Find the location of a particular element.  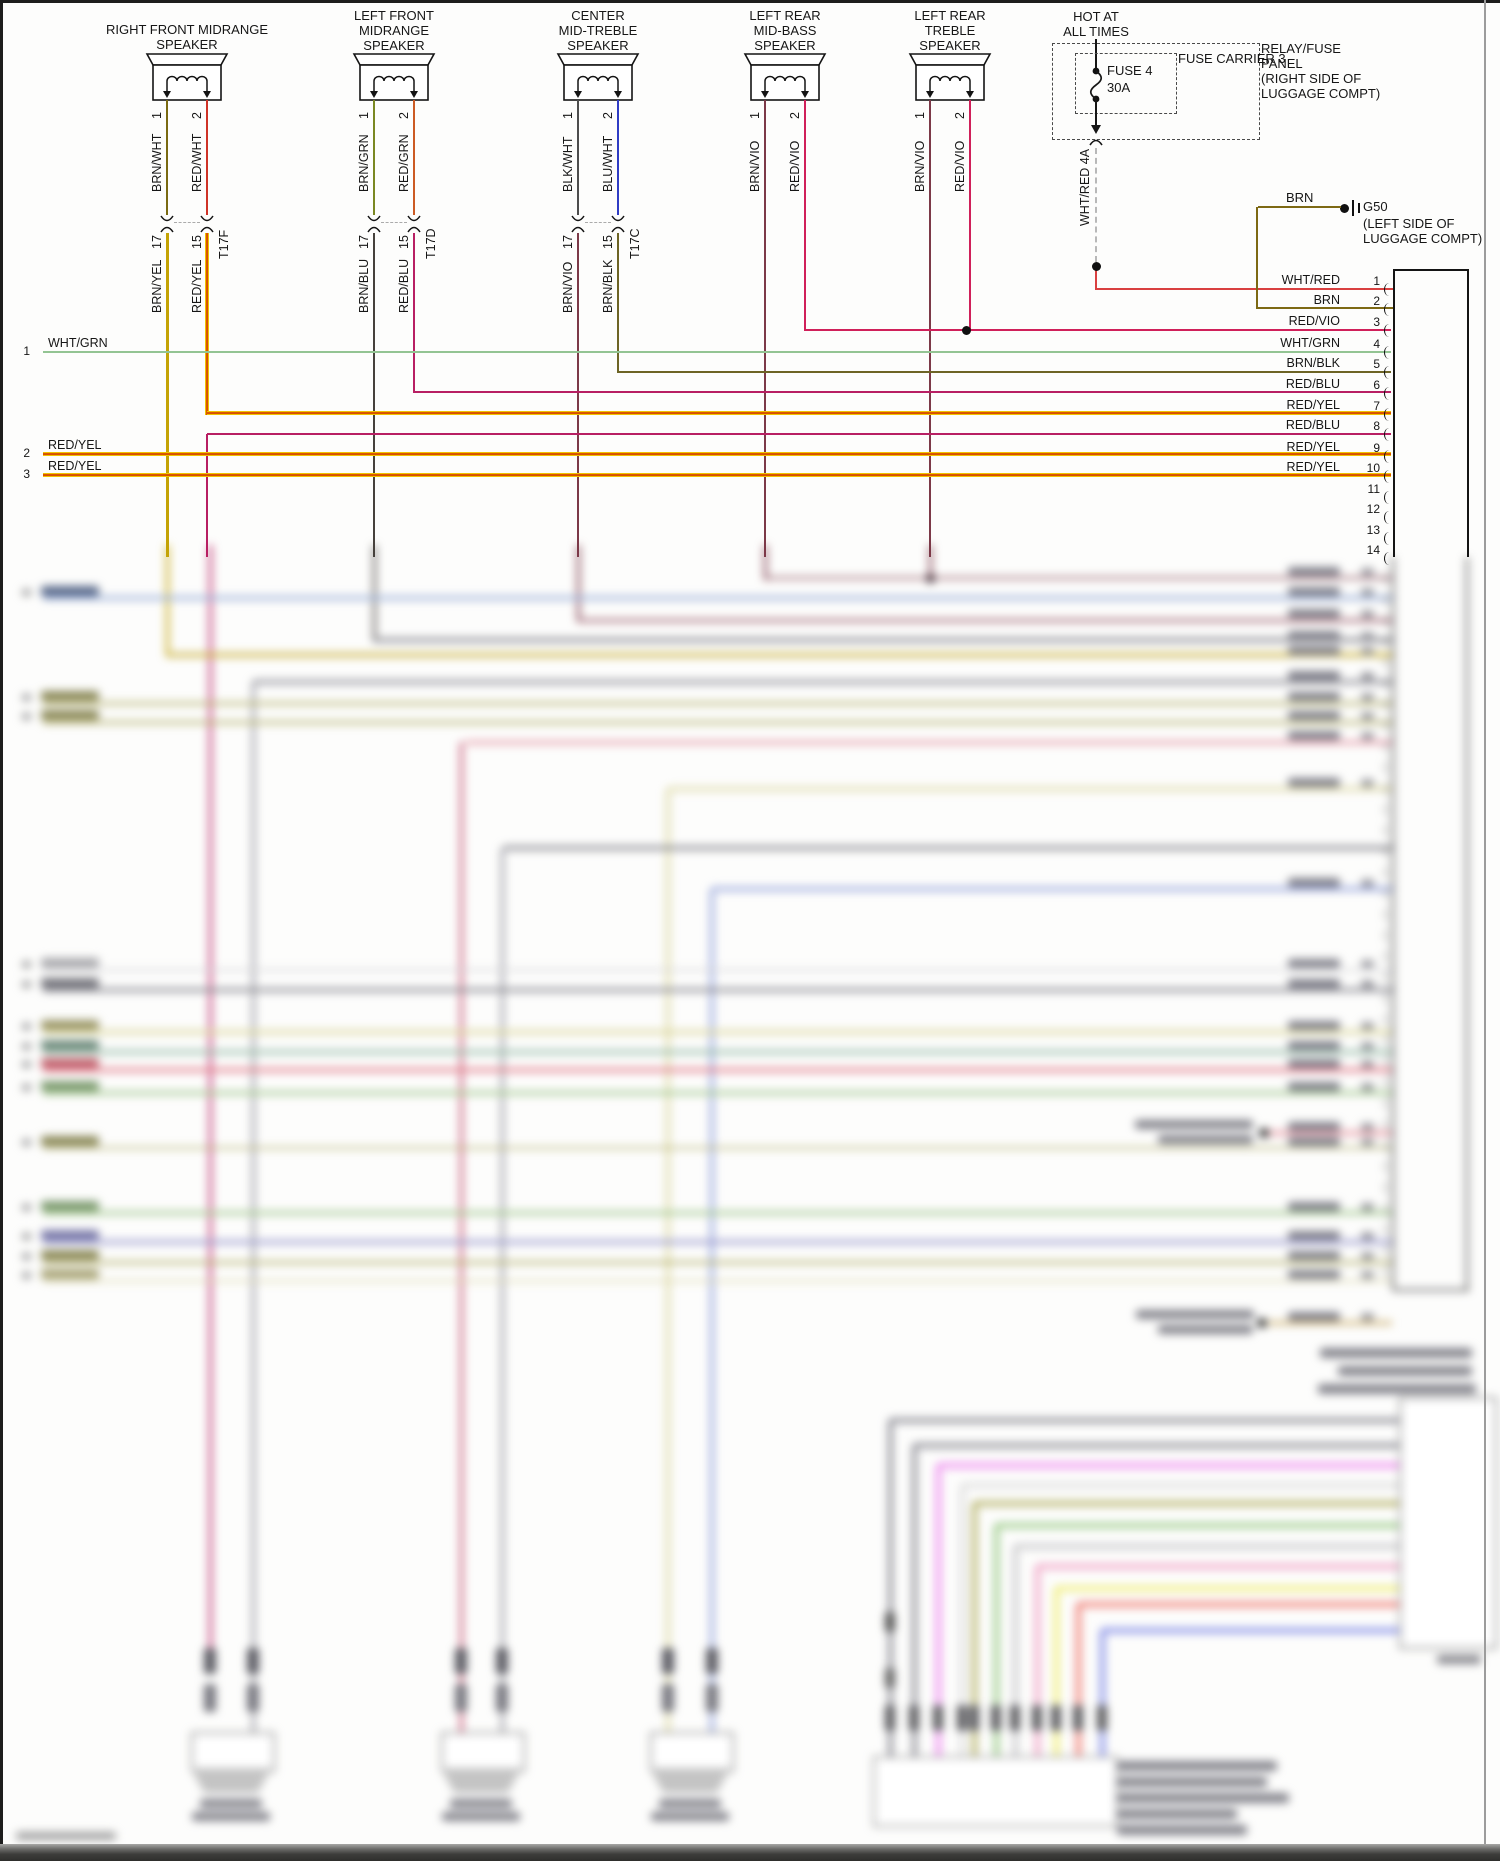

blurred-module-box is located at coordinates (1448, 1523).